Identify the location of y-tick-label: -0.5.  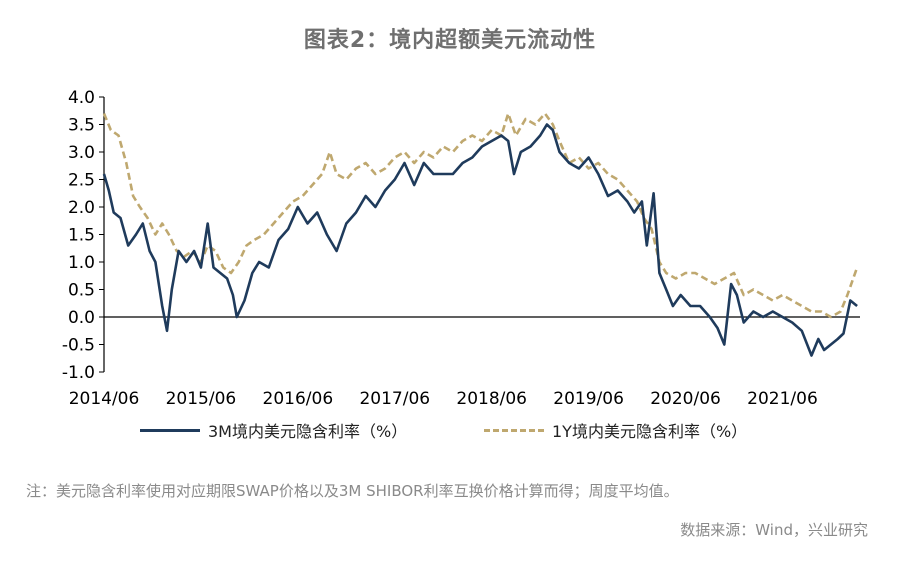
(78, 346).